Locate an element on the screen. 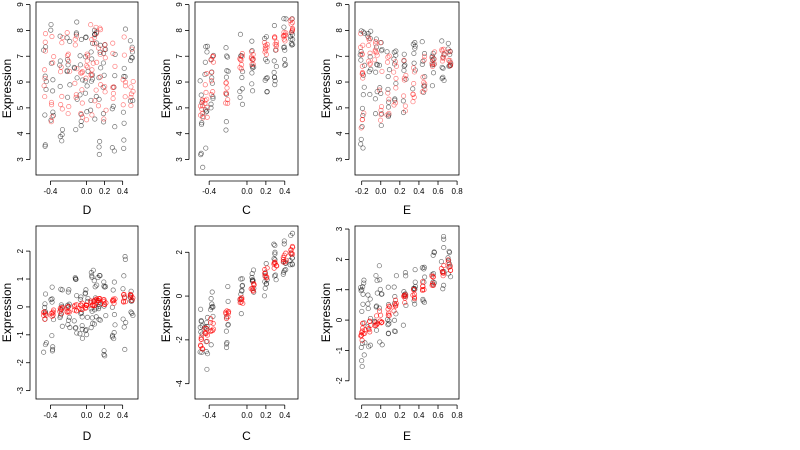 This screenshot has width=800, height=450. x-axis-label: D is located at coordinates (87, 436).